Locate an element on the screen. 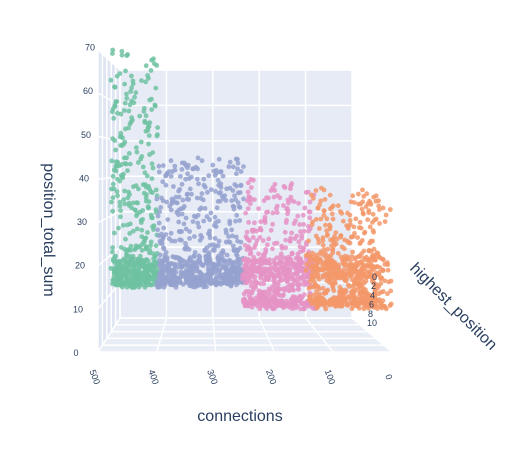 This screenshot has height=461, width=520. x-tick-label: 500 is located at coordinates (95, 377).